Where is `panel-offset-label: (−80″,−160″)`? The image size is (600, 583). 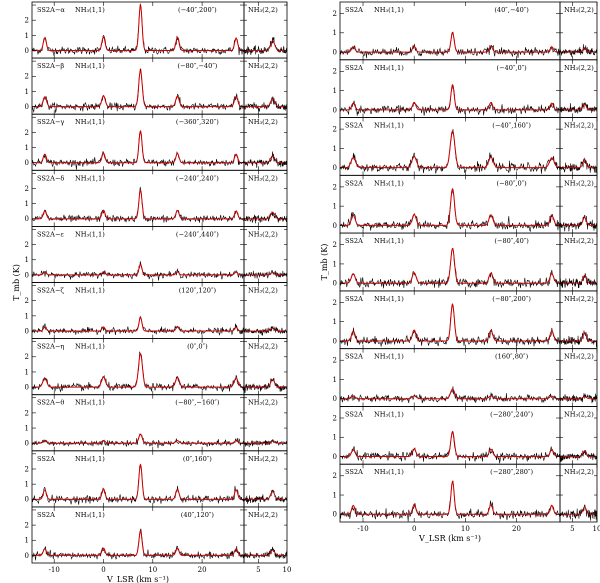 panel-offset-label: (−80″,−160″) is located at coordinates (197, 403).